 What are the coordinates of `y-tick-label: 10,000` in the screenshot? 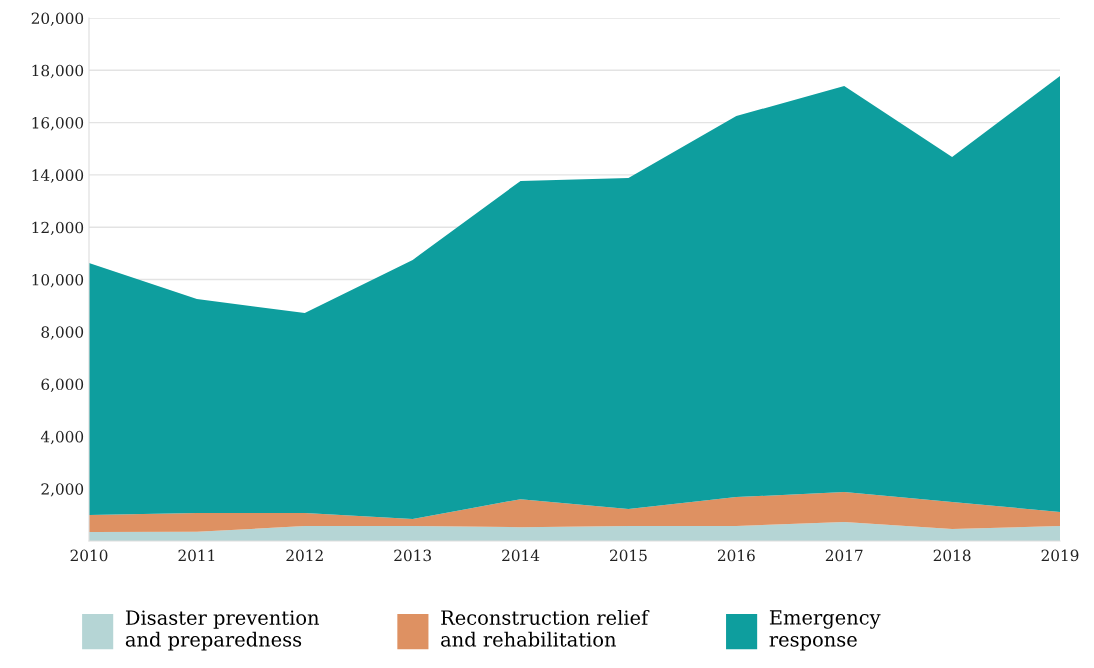 It's located at (58, 280).